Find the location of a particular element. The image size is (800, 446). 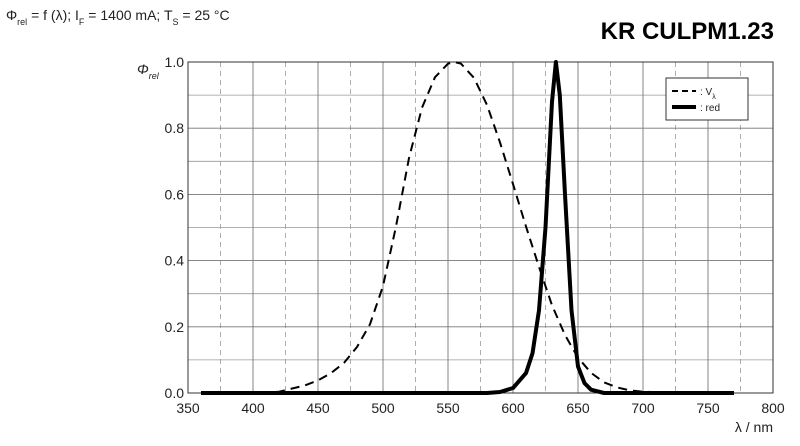

chart-title: Φrel = f (λ); IF = 1400 mA; TS = 25 °C is located at coordinates (118, 17).